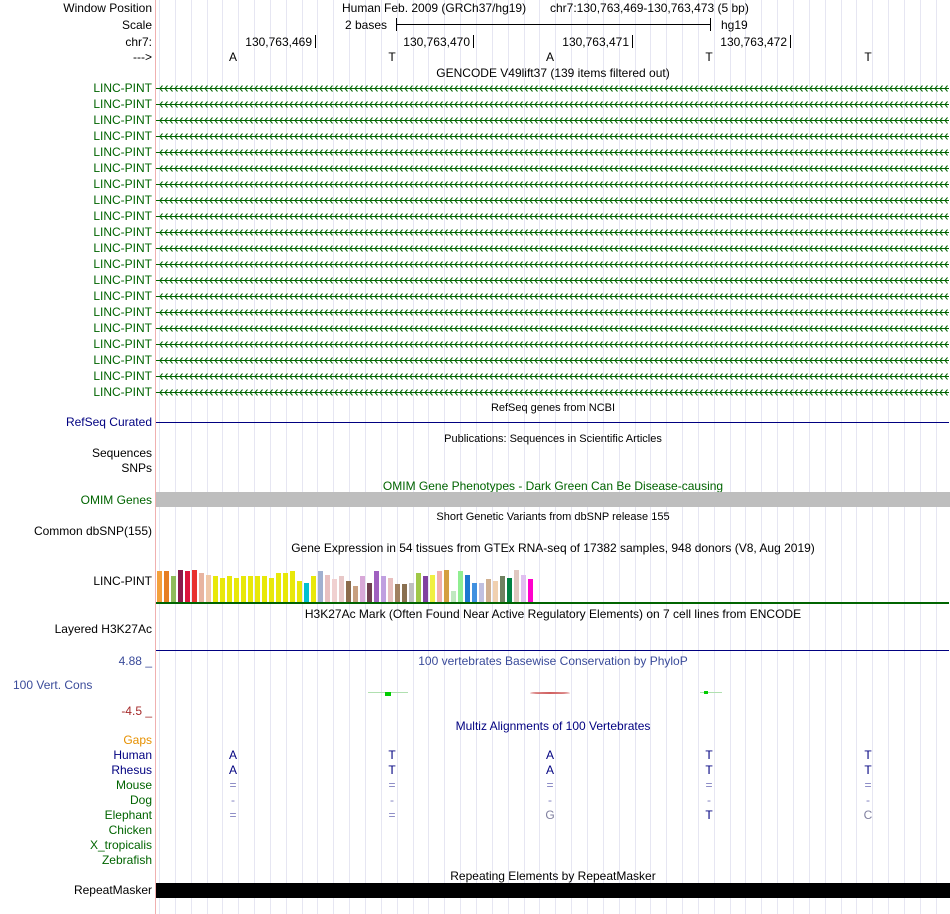 This screenshot has width=950, height=914. I want to click on multiz-species-label: Chicken, so click(130, 830).